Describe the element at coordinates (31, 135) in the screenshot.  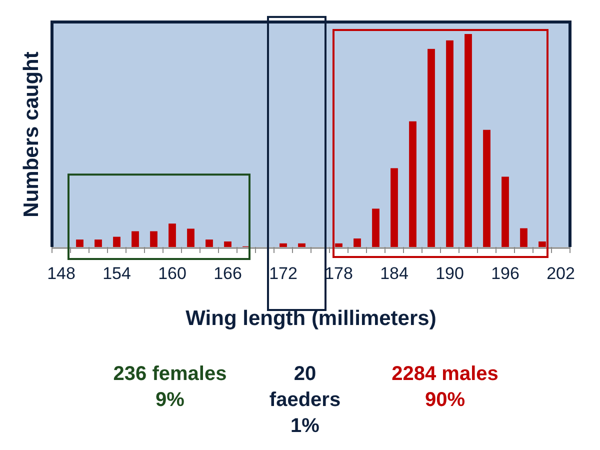
I see `y-axis-title: Numbers caught` at that location.